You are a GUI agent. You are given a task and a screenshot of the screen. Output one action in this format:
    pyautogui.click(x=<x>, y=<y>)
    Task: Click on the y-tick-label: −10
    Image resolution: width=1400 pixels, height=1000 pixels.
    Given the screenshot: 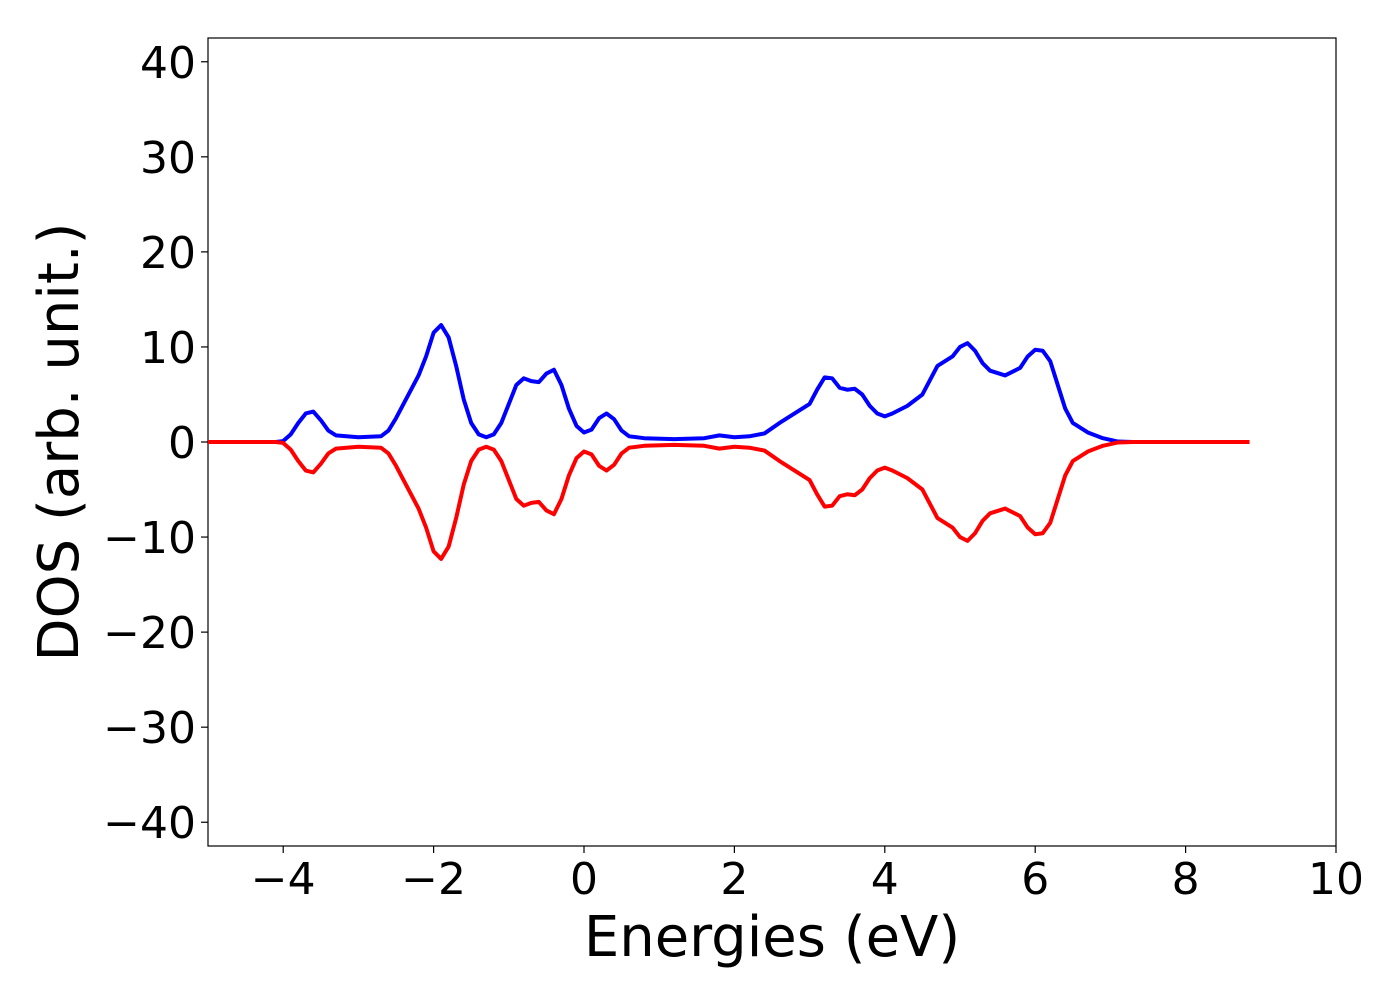 What is the action you would take?
    pyautogui.click(x=149, y=538)
    